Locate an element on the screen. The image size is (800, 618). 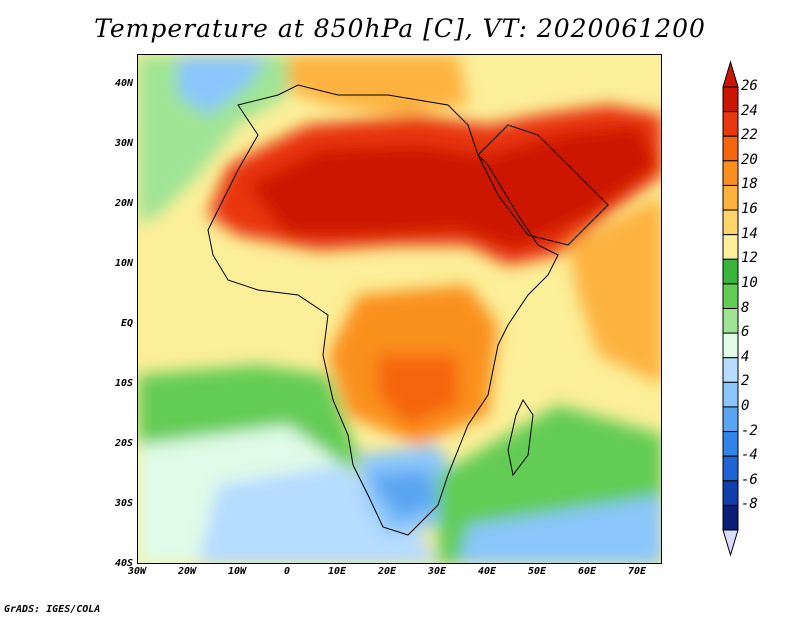
colorbar-label: 18 is located at coordinates (749, 184).